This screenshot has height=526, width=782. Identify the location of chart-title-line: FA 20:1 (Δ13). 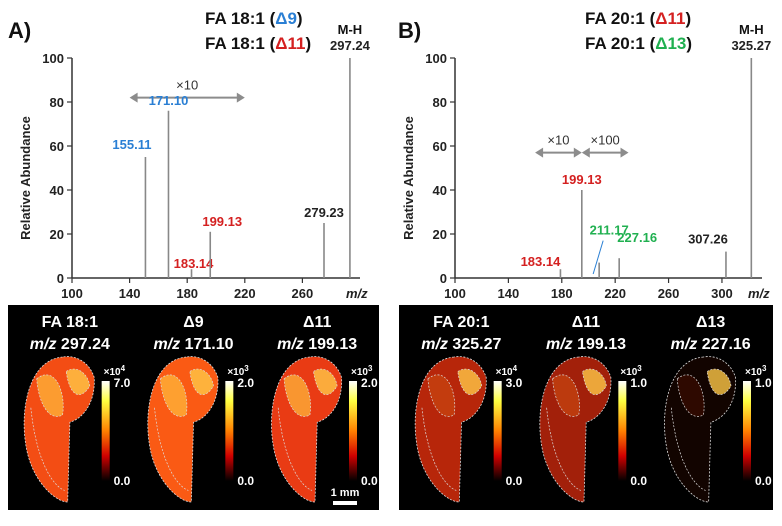
(638, 43).